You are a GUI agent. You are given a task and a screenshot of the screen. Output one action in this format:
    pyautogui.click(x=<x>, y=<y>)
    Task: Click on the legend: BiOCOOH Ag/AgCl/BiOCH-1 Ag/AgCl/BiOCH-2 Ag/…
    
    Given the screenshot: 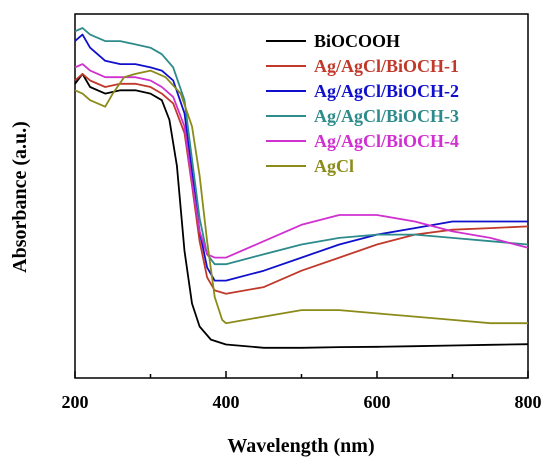 What is the action you would take?
    pyautogui.click(x=362, y=103)
    